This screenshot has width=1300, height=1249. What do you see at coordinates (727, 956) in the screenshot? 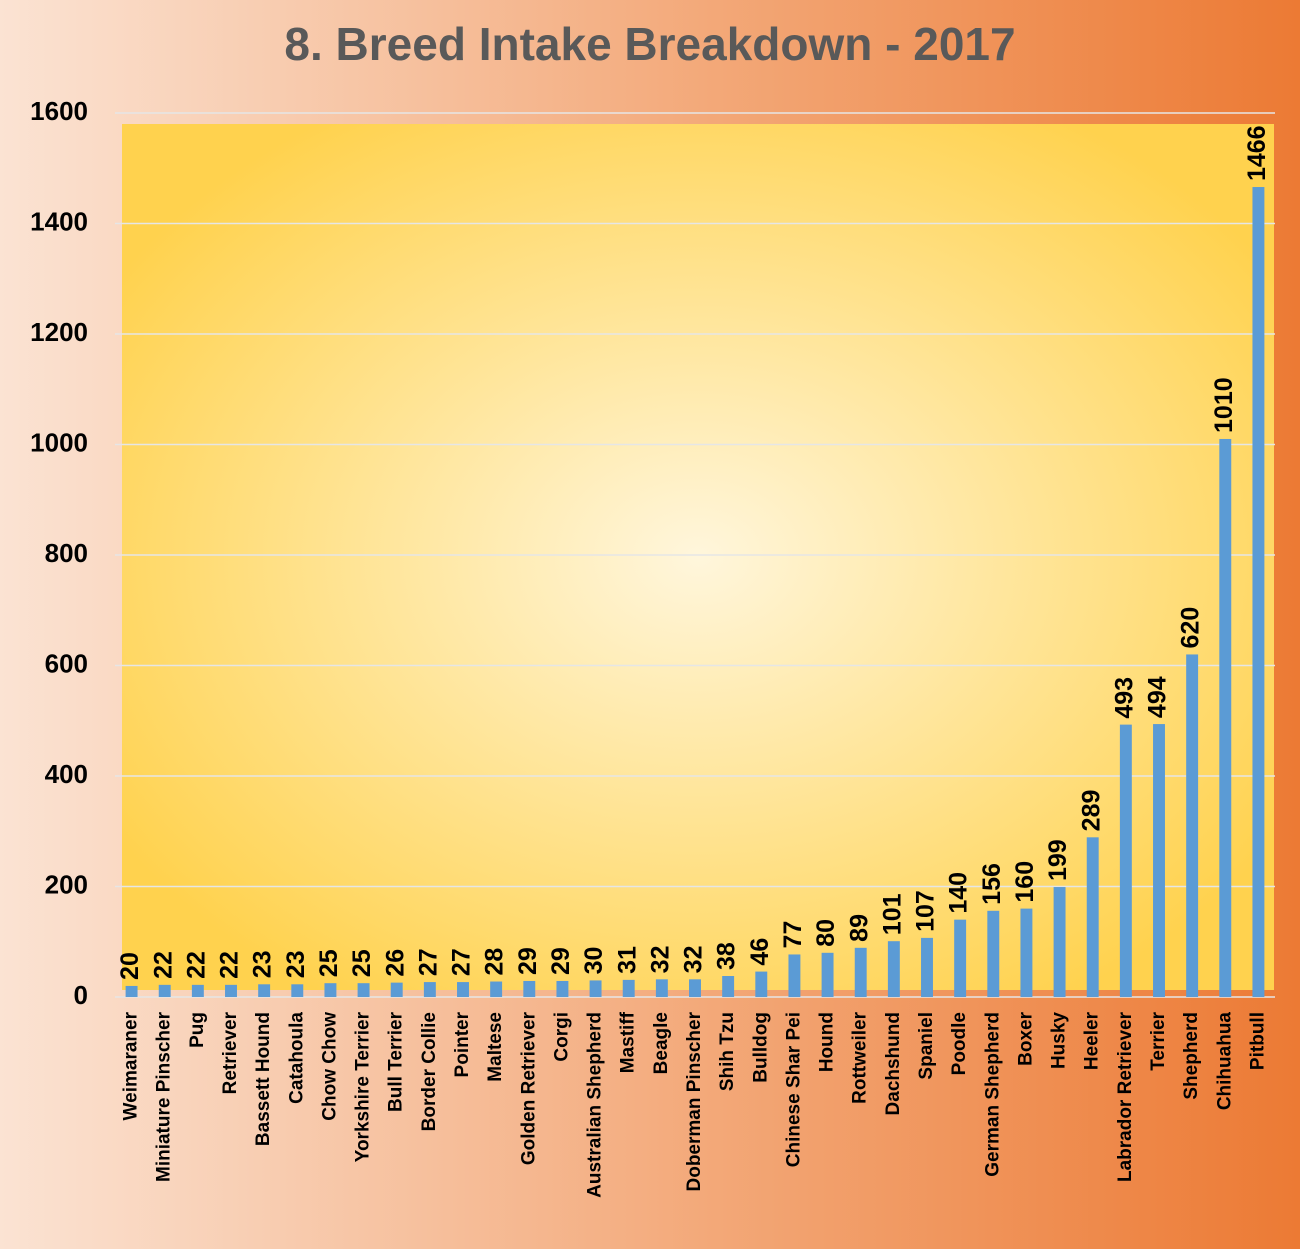
I see `data-label: 38` at bounding box center [727, 956].